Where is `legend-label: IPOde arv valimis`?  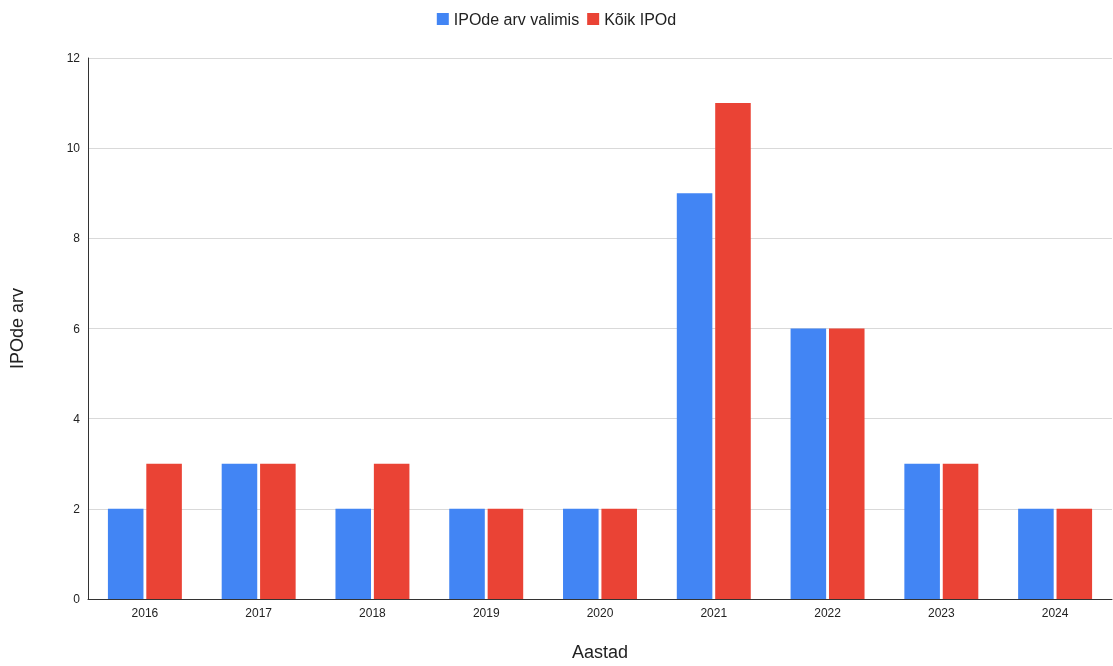
legend-label: IPOde arv valimis is located at coordinates (516, 19).